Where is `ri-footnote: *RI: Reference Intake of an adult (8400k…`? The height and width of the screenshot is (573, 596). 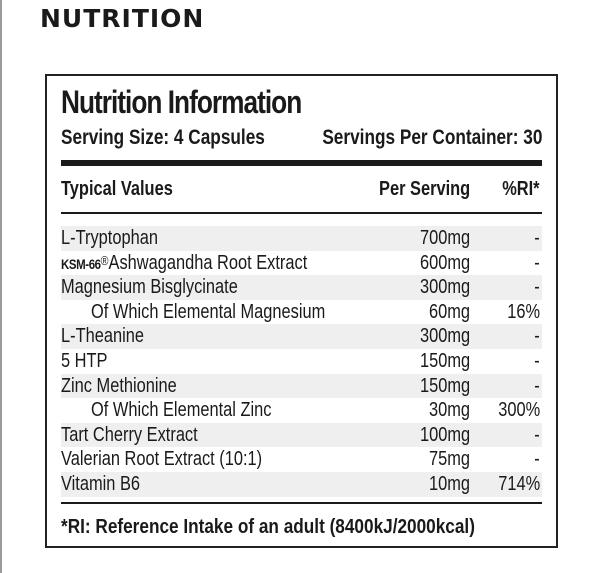 ri-footnote: *RI: Reference Intake of an adult (8400k… is located at coordinates (268, 527).